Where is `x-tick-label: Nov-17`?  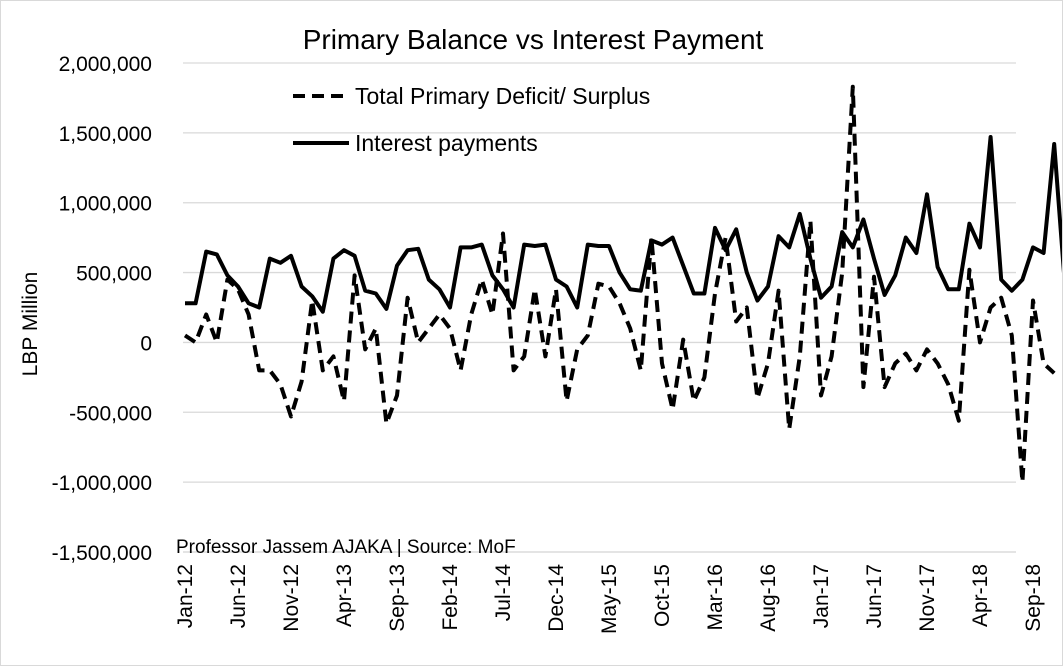
x-tick-label: Nov-17 is located at coordinates (927, 598).